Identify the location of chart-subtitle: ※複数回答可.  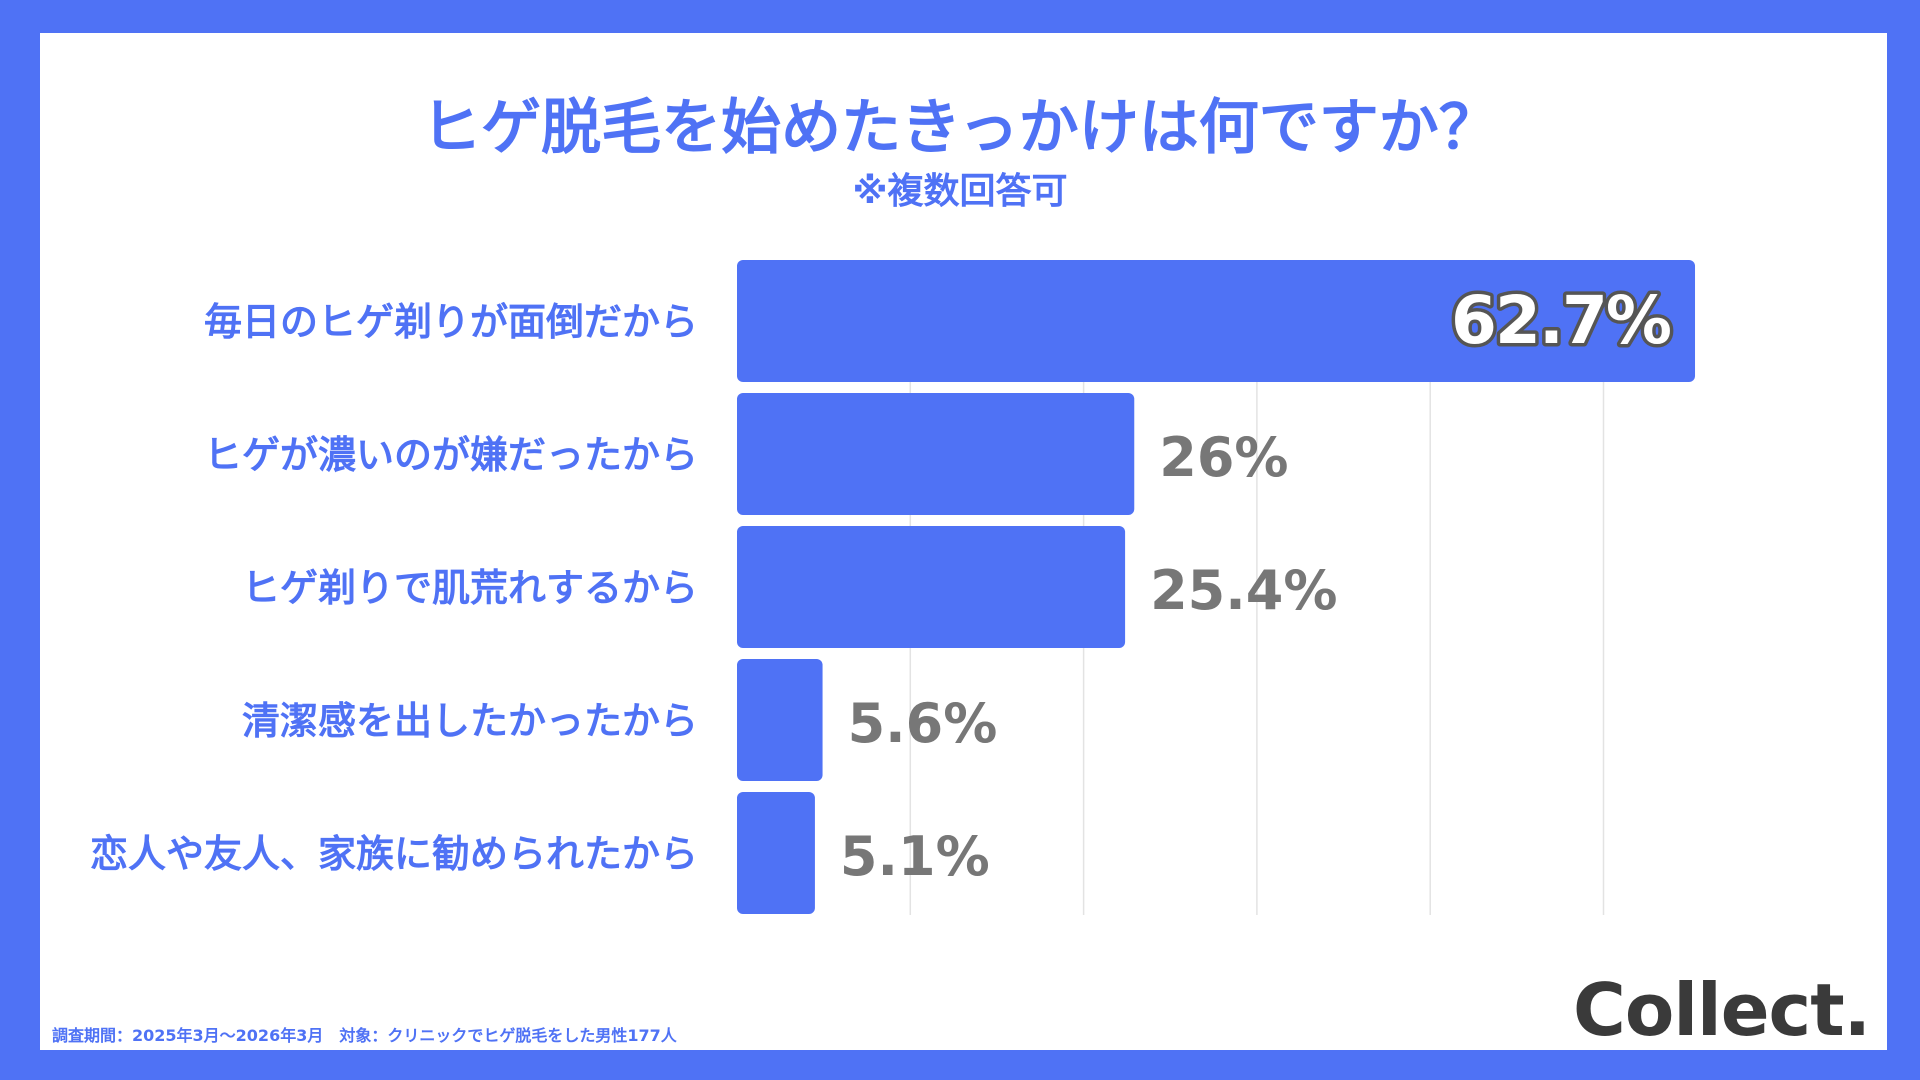
(960, 191).